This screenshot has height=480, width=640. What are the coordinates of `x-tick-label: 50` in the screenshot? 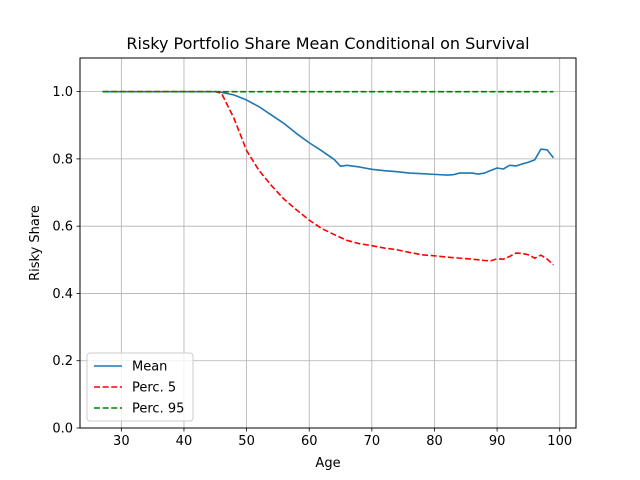 It's located at (246, 441).